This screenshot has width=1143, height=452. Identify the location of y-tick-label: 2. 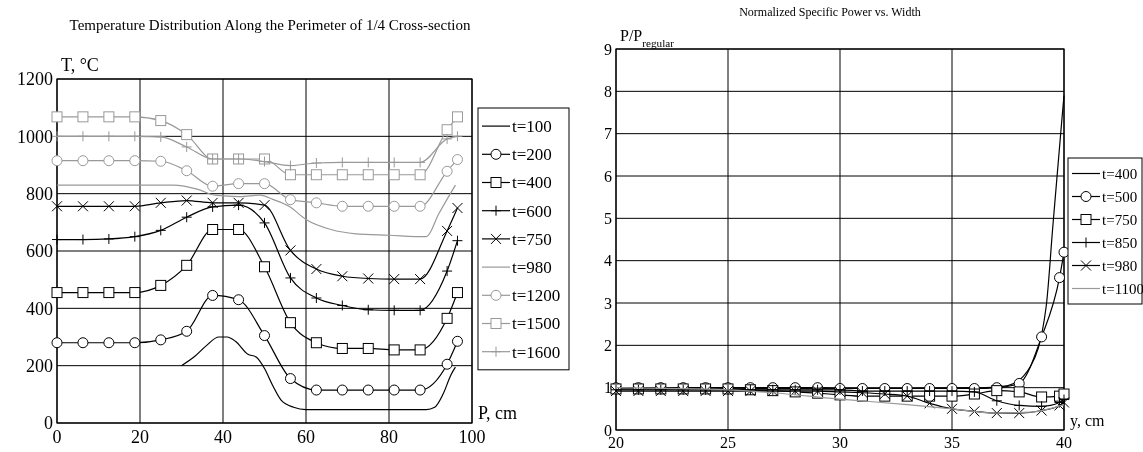
(608, 345).